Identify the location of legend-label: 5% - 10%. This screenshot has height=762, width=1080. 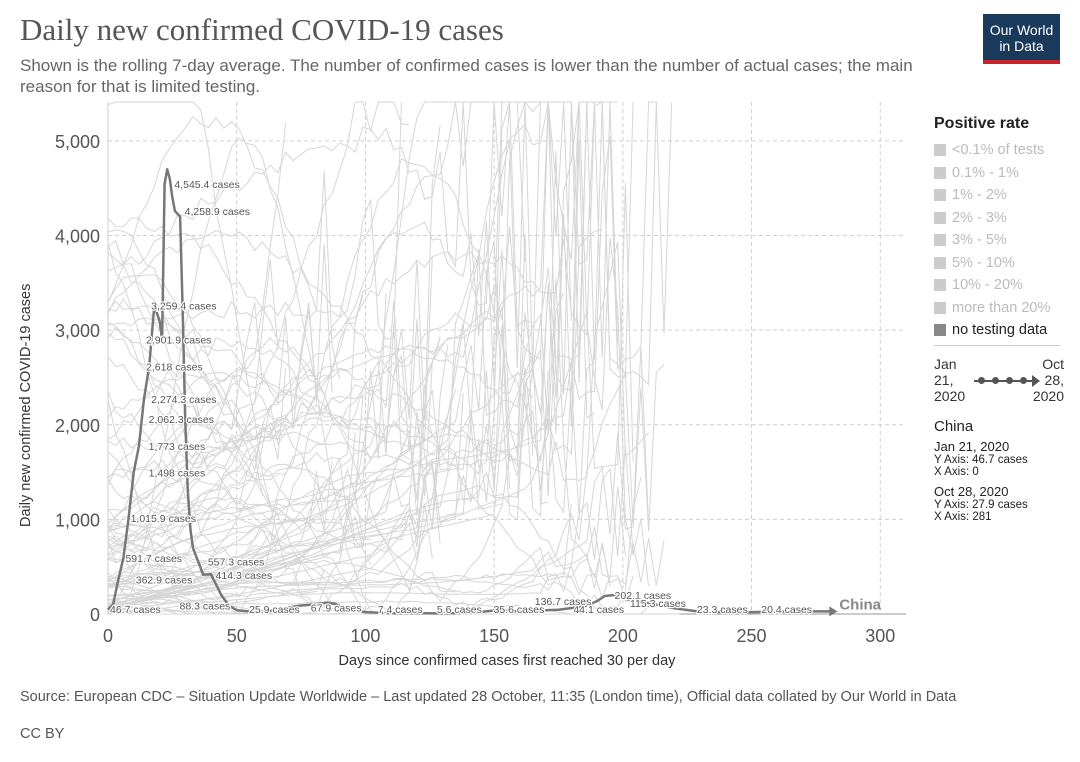
(983, 262).